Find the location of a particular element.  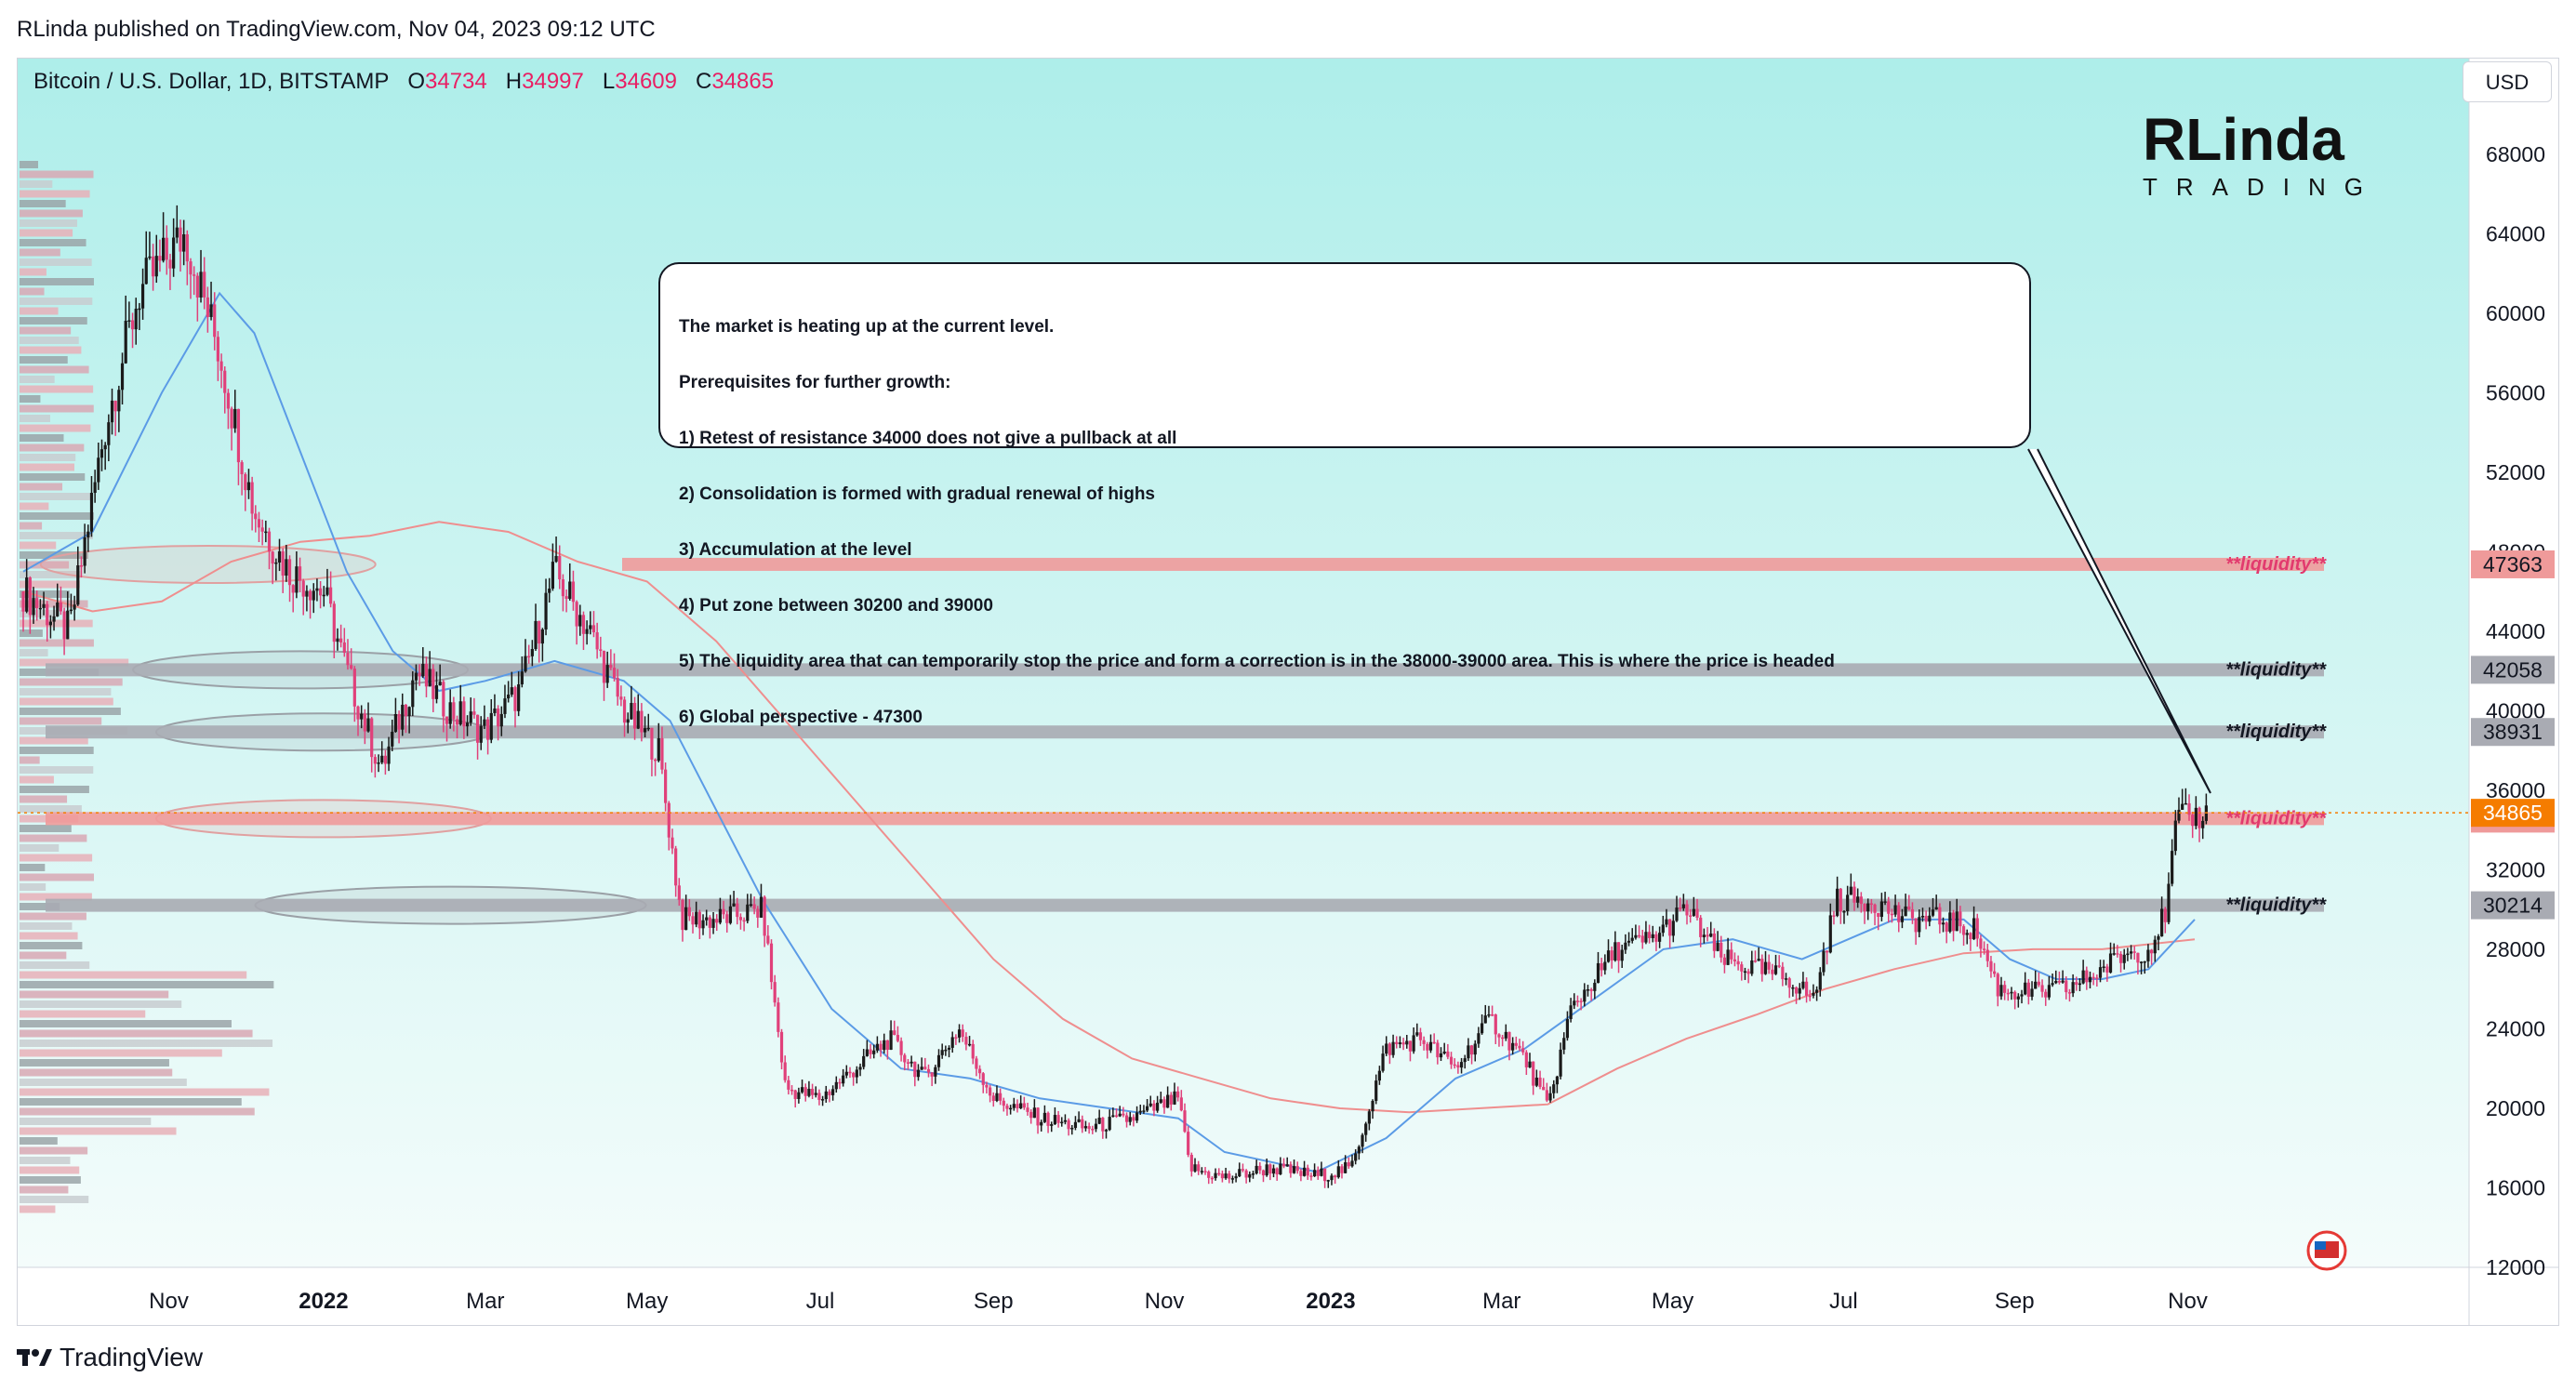

brand-main: RLinda is located at coordinates (2243, 139).